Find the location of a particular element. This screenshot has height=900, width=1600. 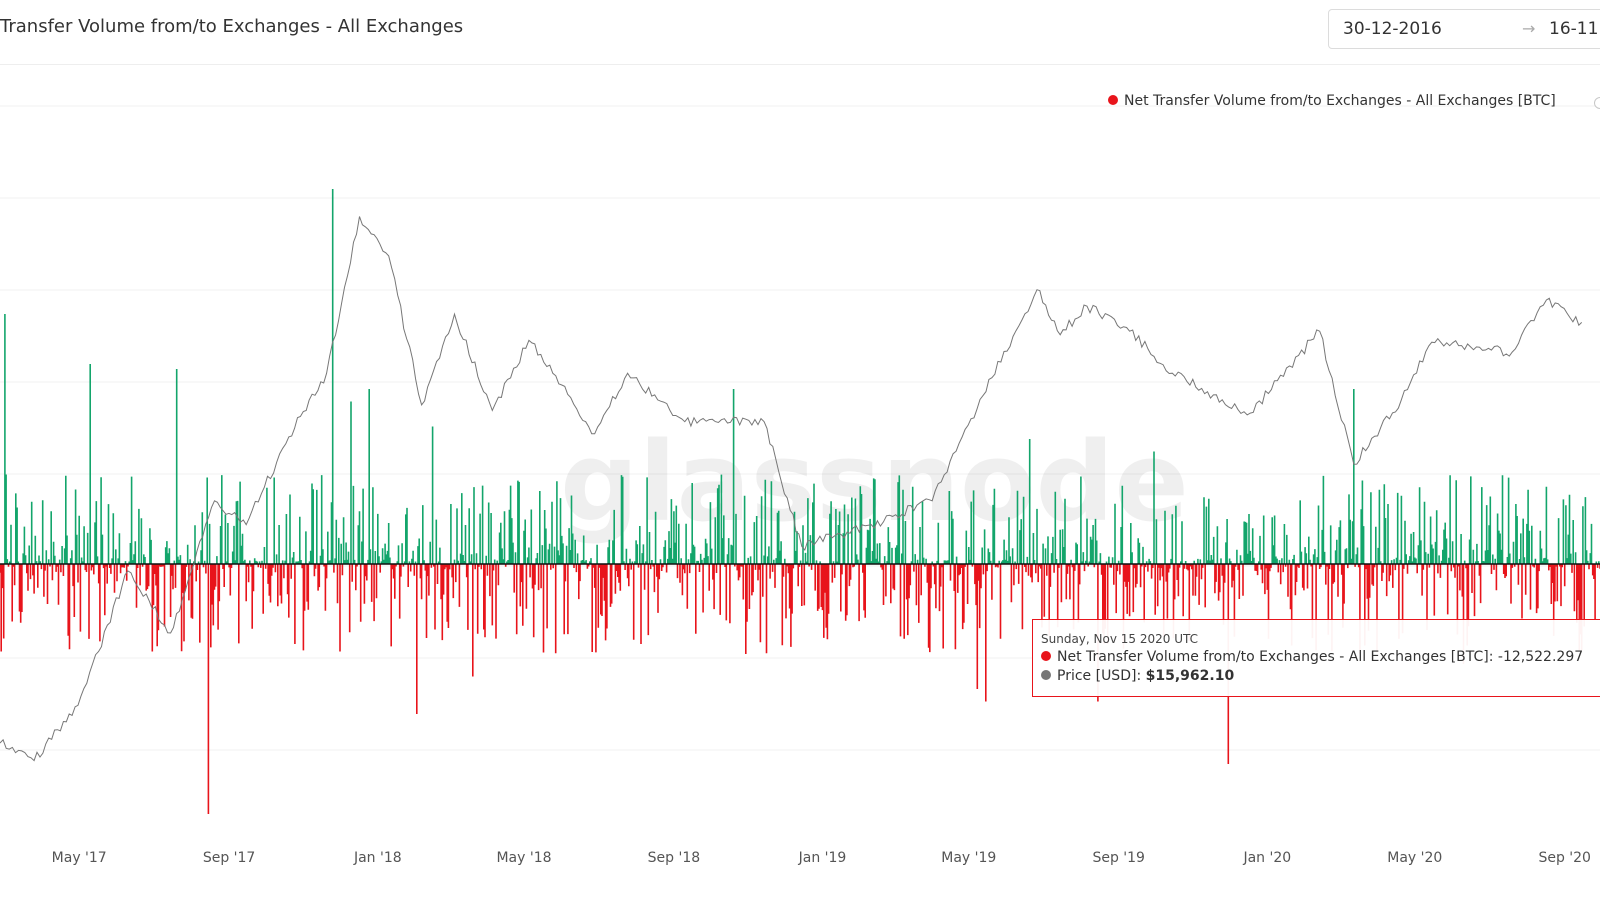

x-tick-label: Jan '19 is located at coordinates (822, 858).